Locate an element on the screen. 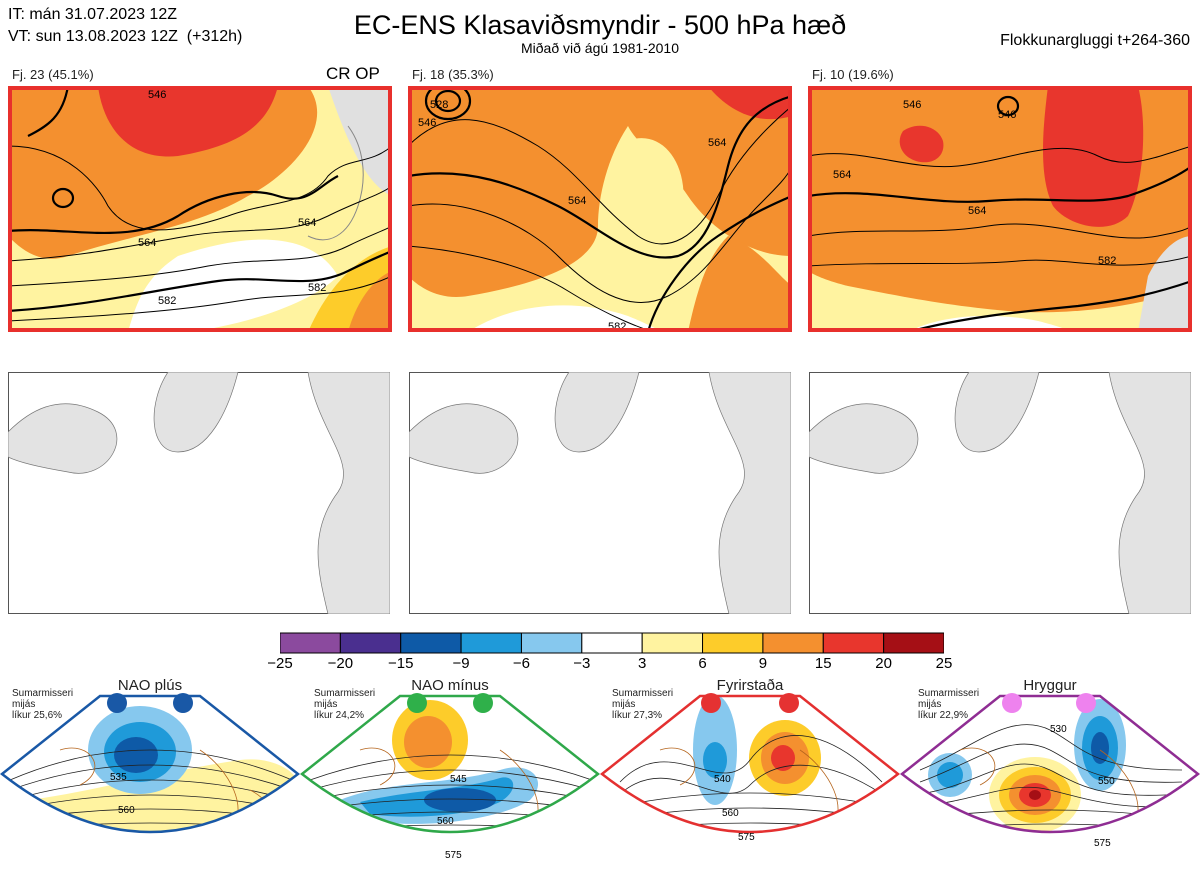  colorbar-tick-label: 25 is located at coordinates (944, 663).